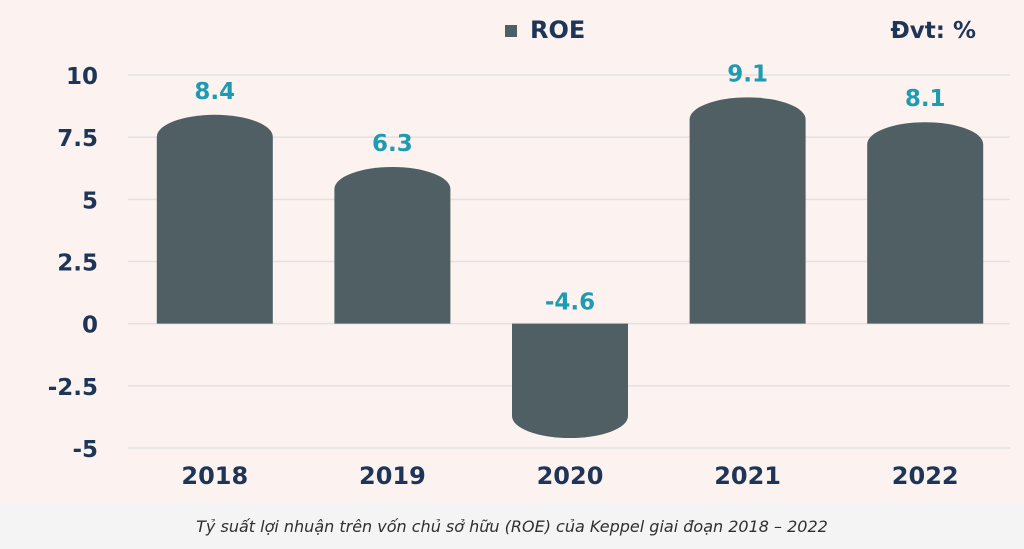 The height and width of the screenshot is (549, 1024). I want to click on legend-label: ROE, so click(557, 30).